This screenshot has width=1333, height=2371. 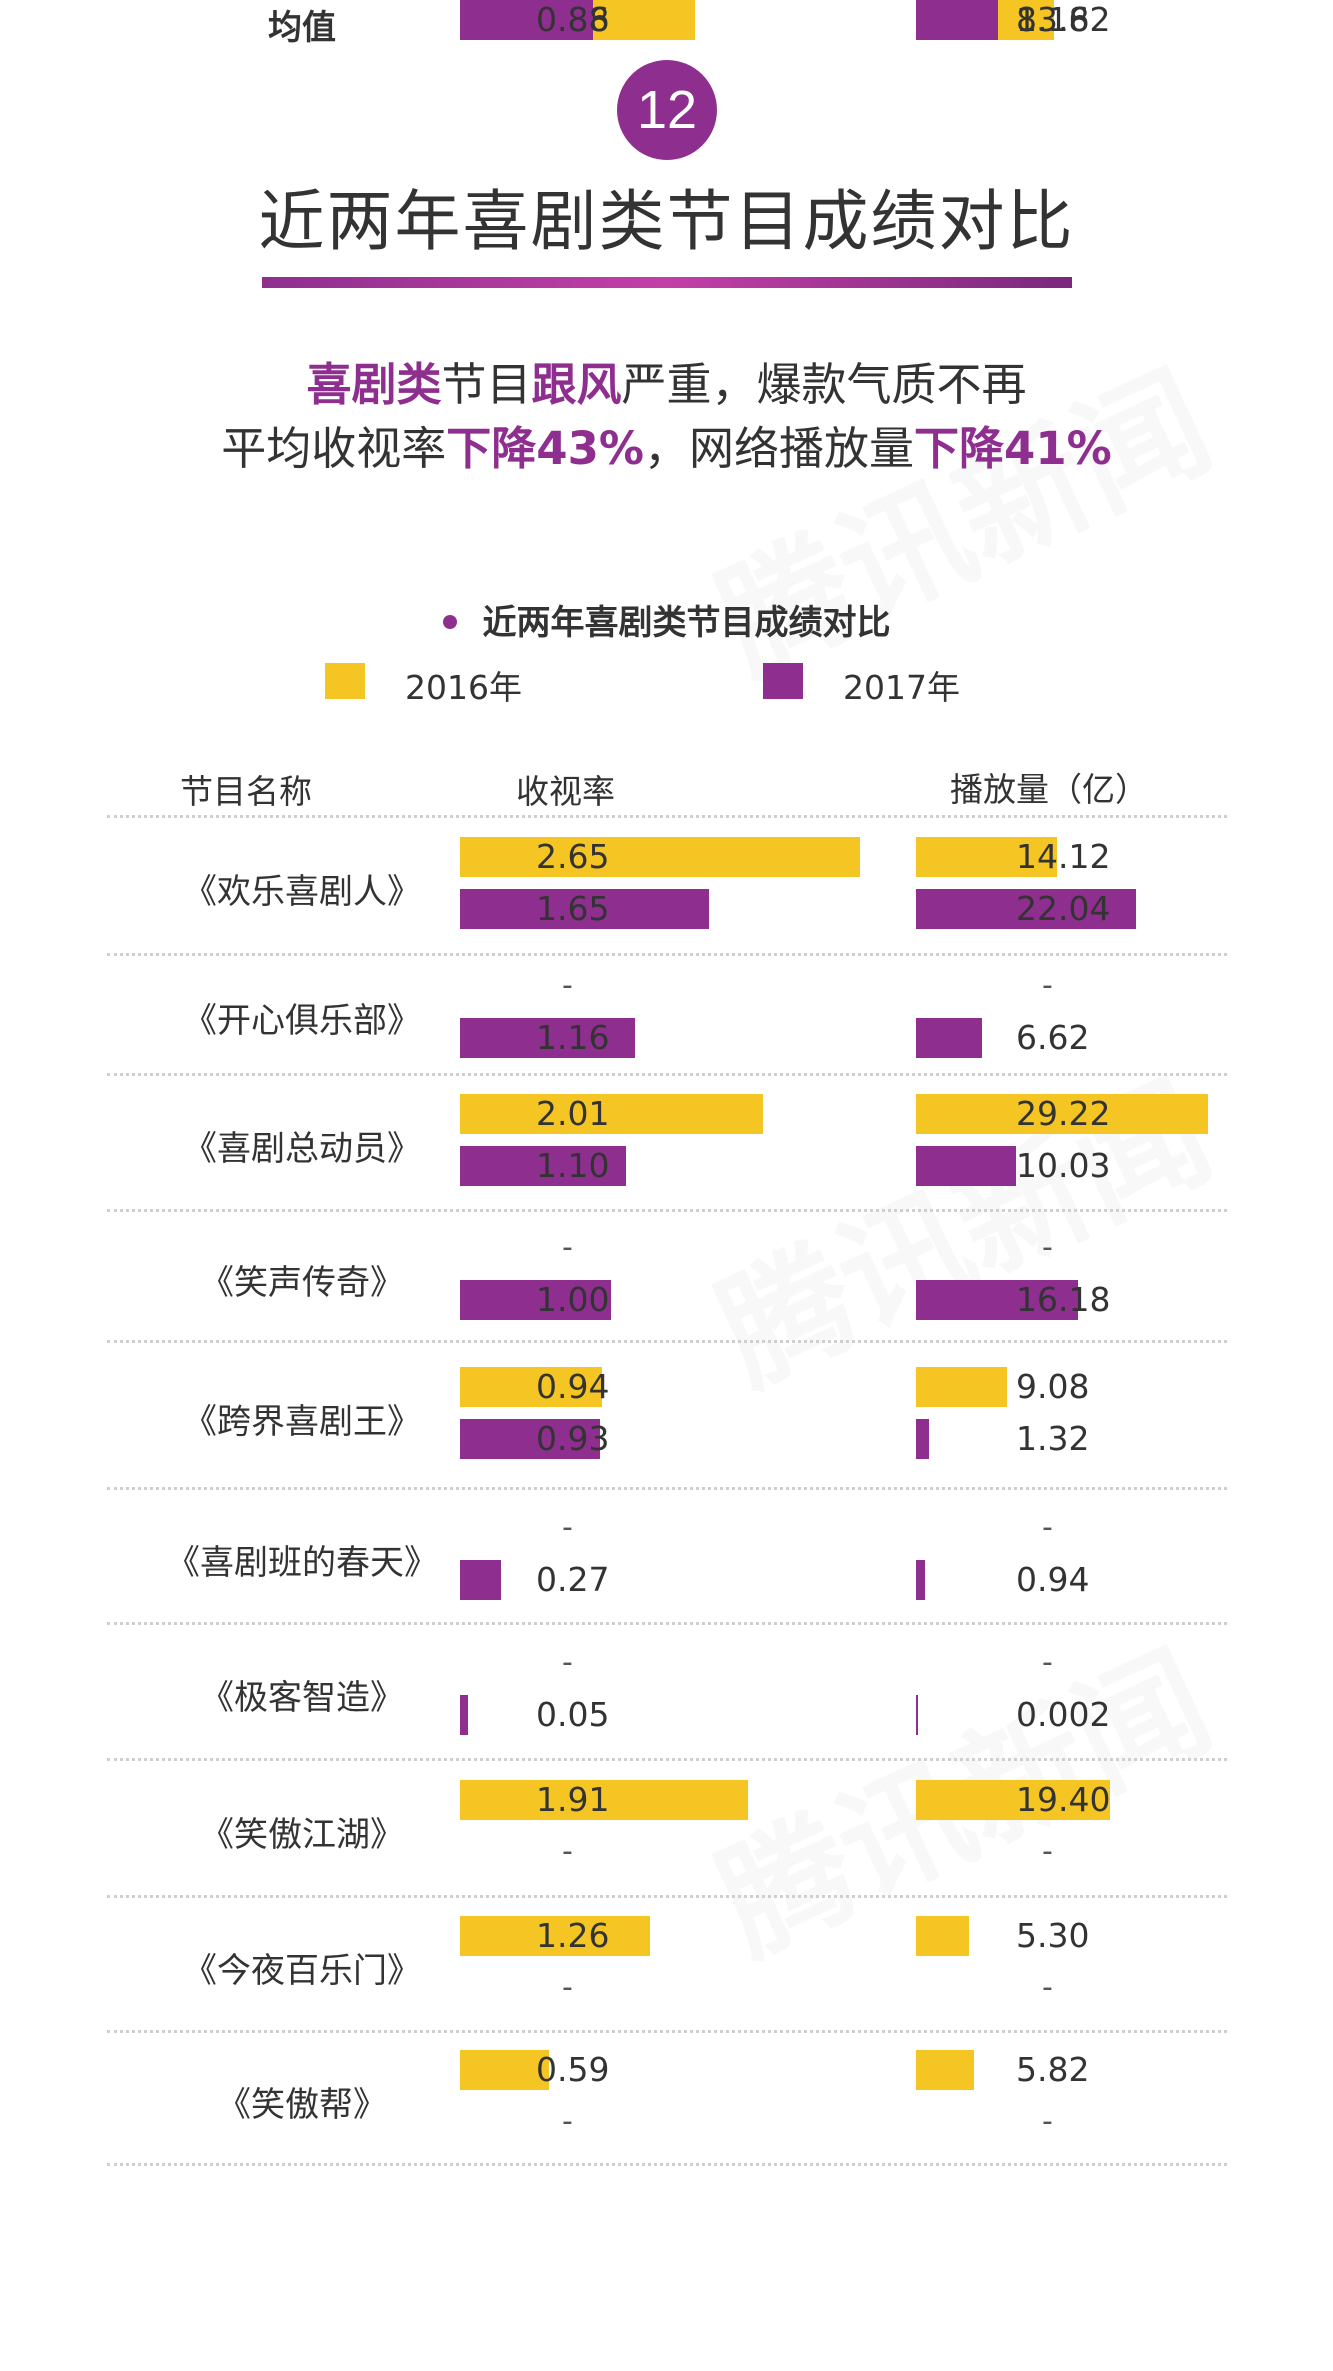 What do you see at coordinates (1063, 1299) in the screenshot?
I see `value-label-views-2017: 16.18` at bounding box center [1063, 1299].